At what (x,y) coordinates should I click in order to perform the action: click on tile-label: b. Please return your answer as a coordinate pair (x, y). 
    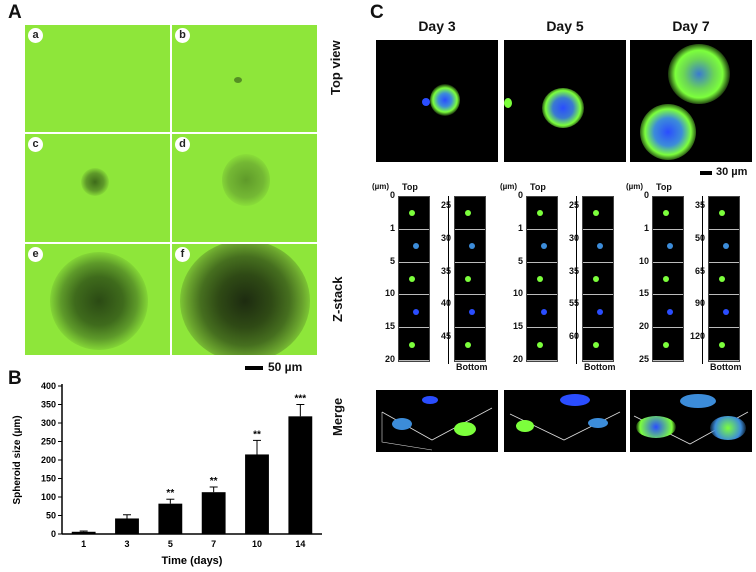
    Looking at the image, I should click on (182, 35).